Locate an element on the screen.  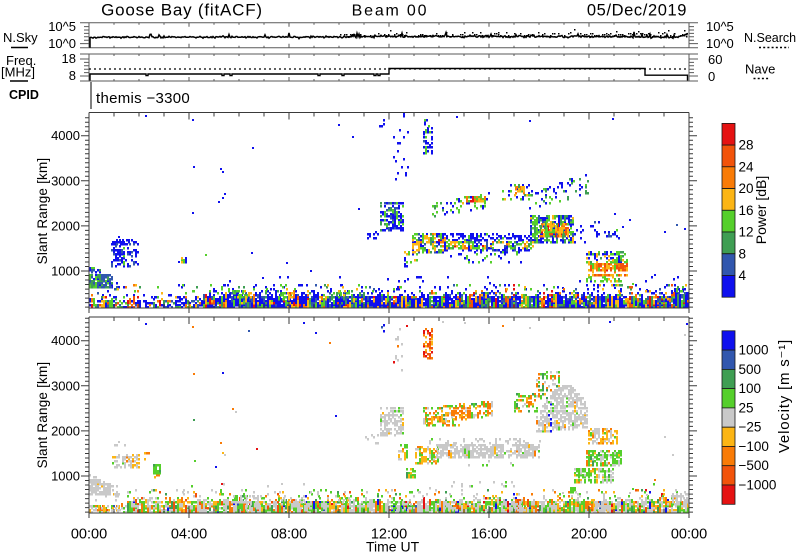
svg-text: 28 is located at coordinates (746, 145).